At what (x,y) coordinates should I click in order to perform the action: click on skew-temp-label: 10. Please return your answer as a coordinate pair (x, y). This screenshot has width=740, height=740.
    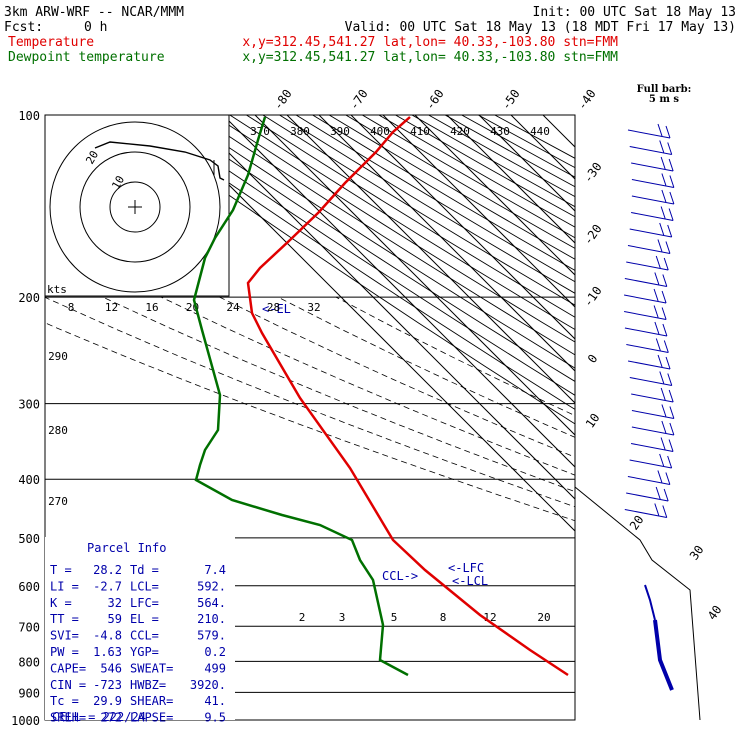
    Looking at the image, I should click on (593, 421).